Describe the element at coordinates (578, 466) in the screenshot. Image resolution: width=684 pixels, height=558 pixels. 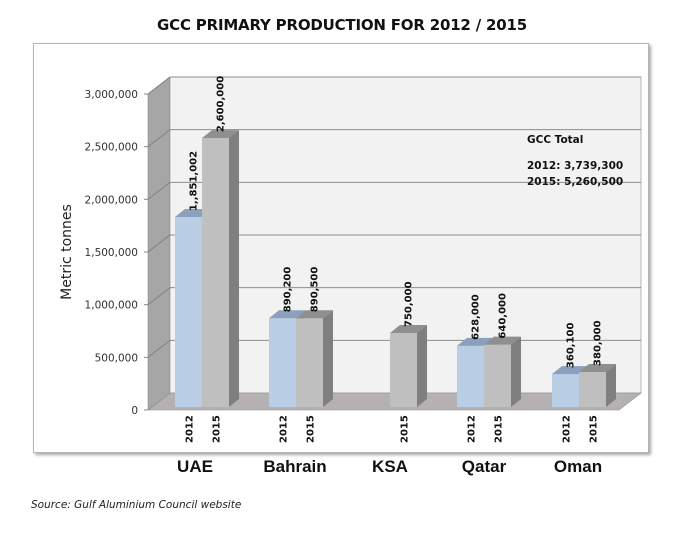
I see `category-label-oman: Oman` at that location.